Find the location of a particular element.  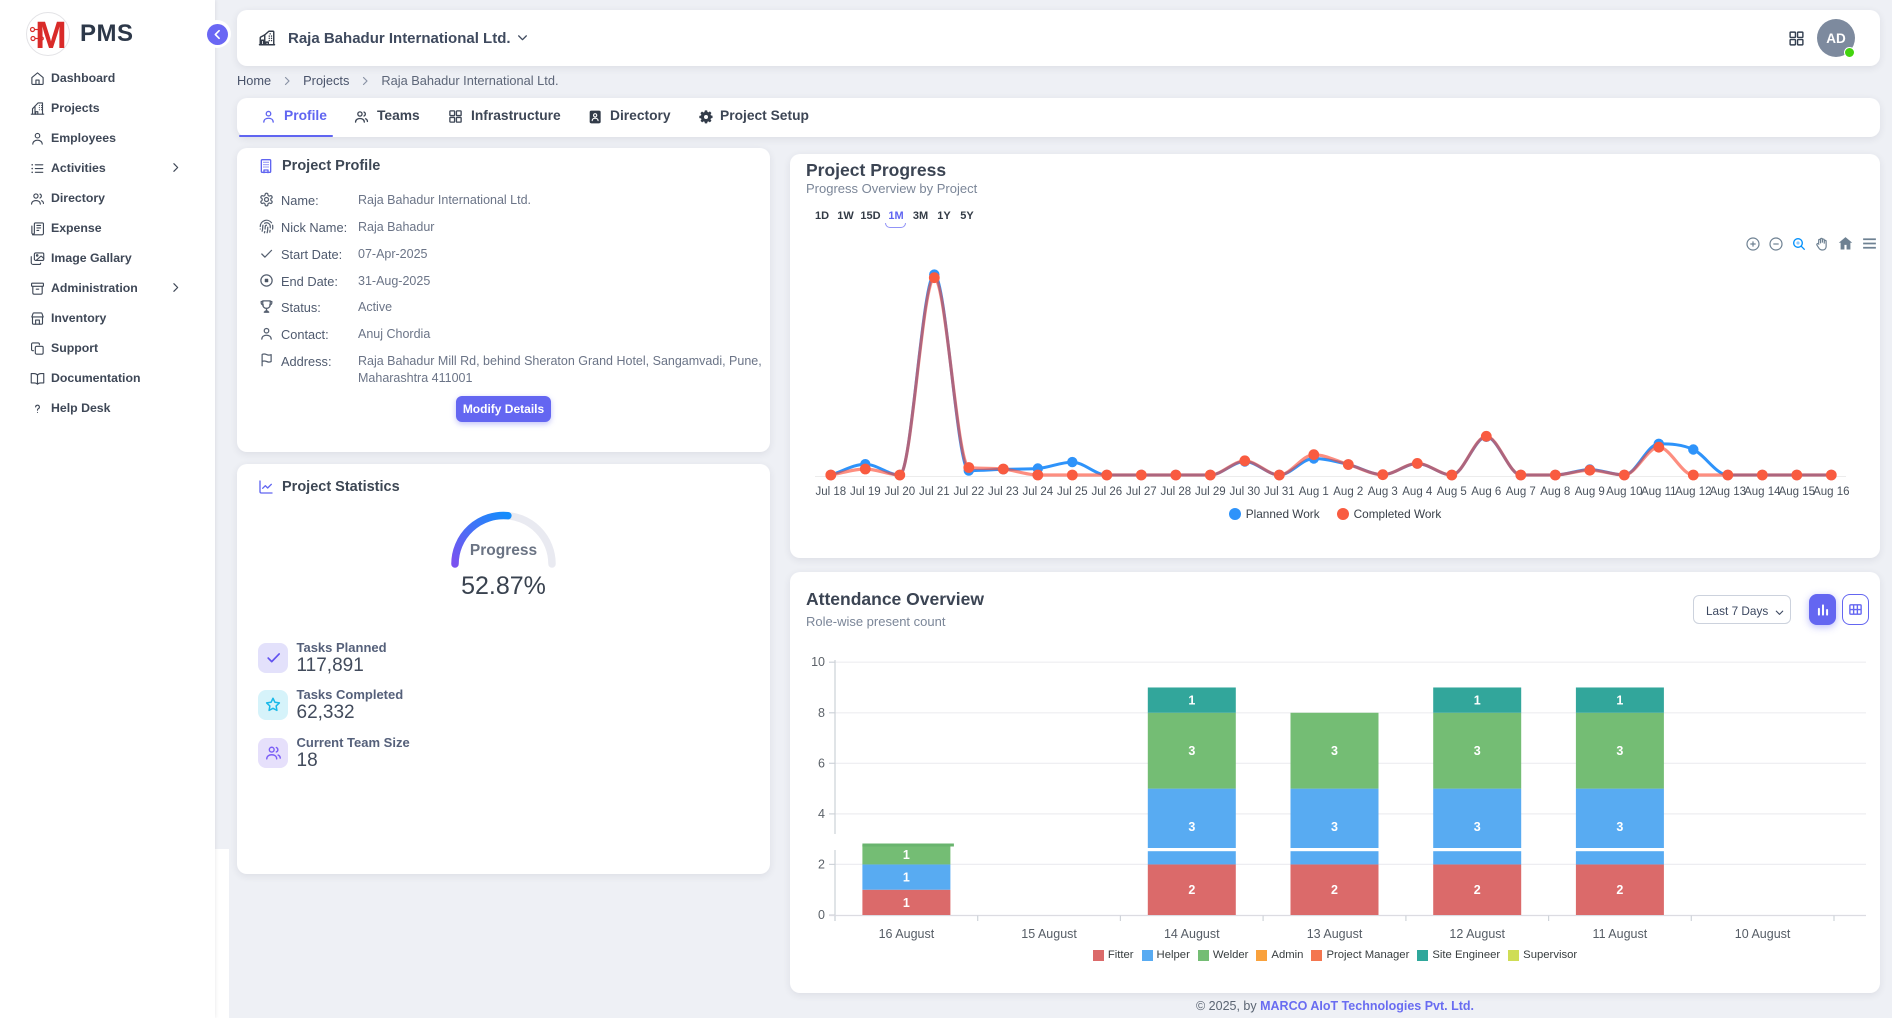

svg-text: Jul 18 is located at coordinates (830, 492).